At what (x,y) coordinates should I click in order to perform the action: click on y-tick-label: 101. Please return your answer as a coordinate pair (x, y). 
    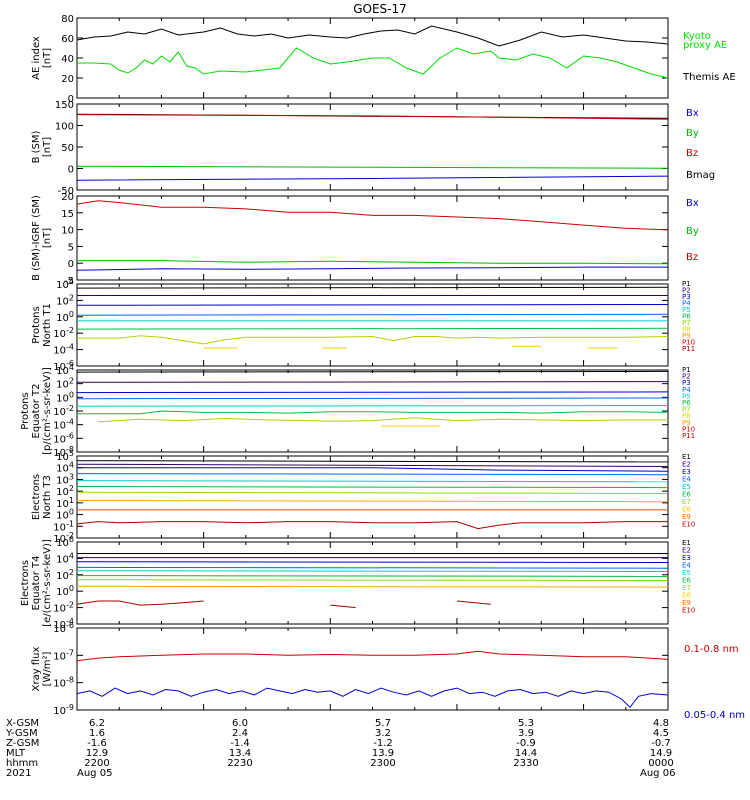
    Looking at the image, I should click on (65, 503).